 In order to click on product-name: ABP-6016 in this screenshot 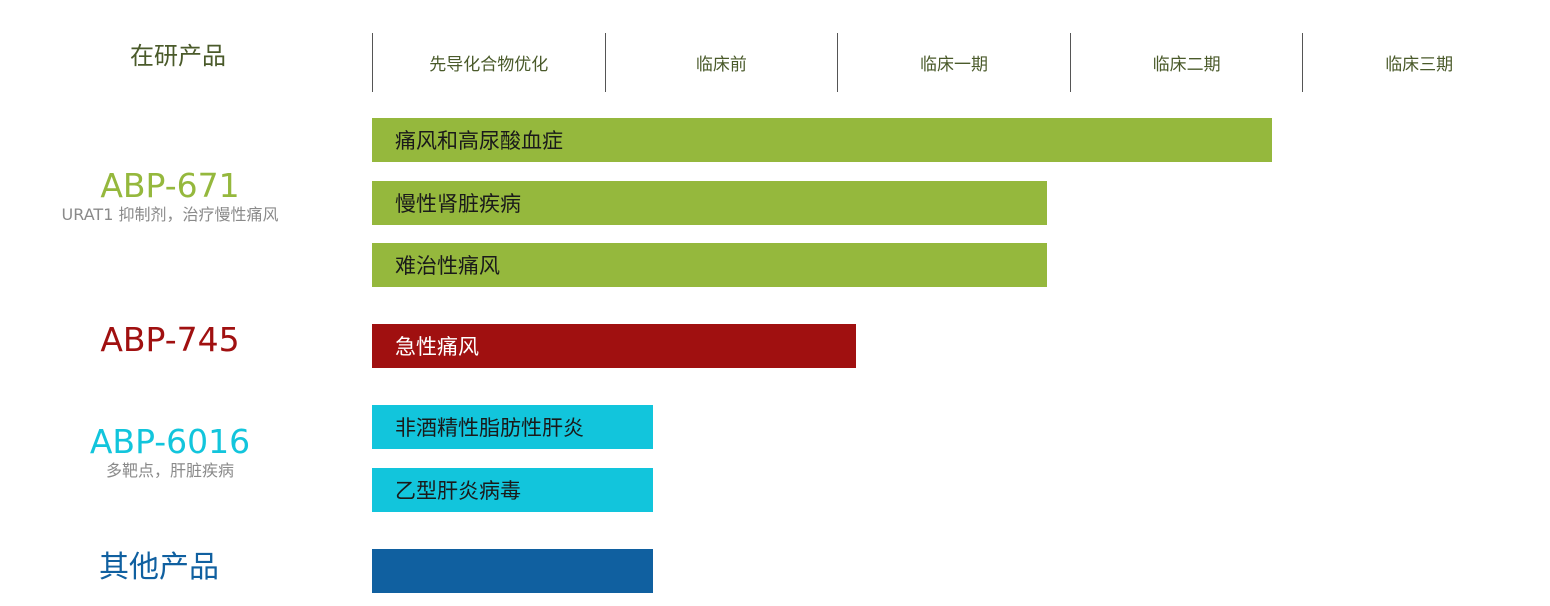, I will do `click(170, 441)`.